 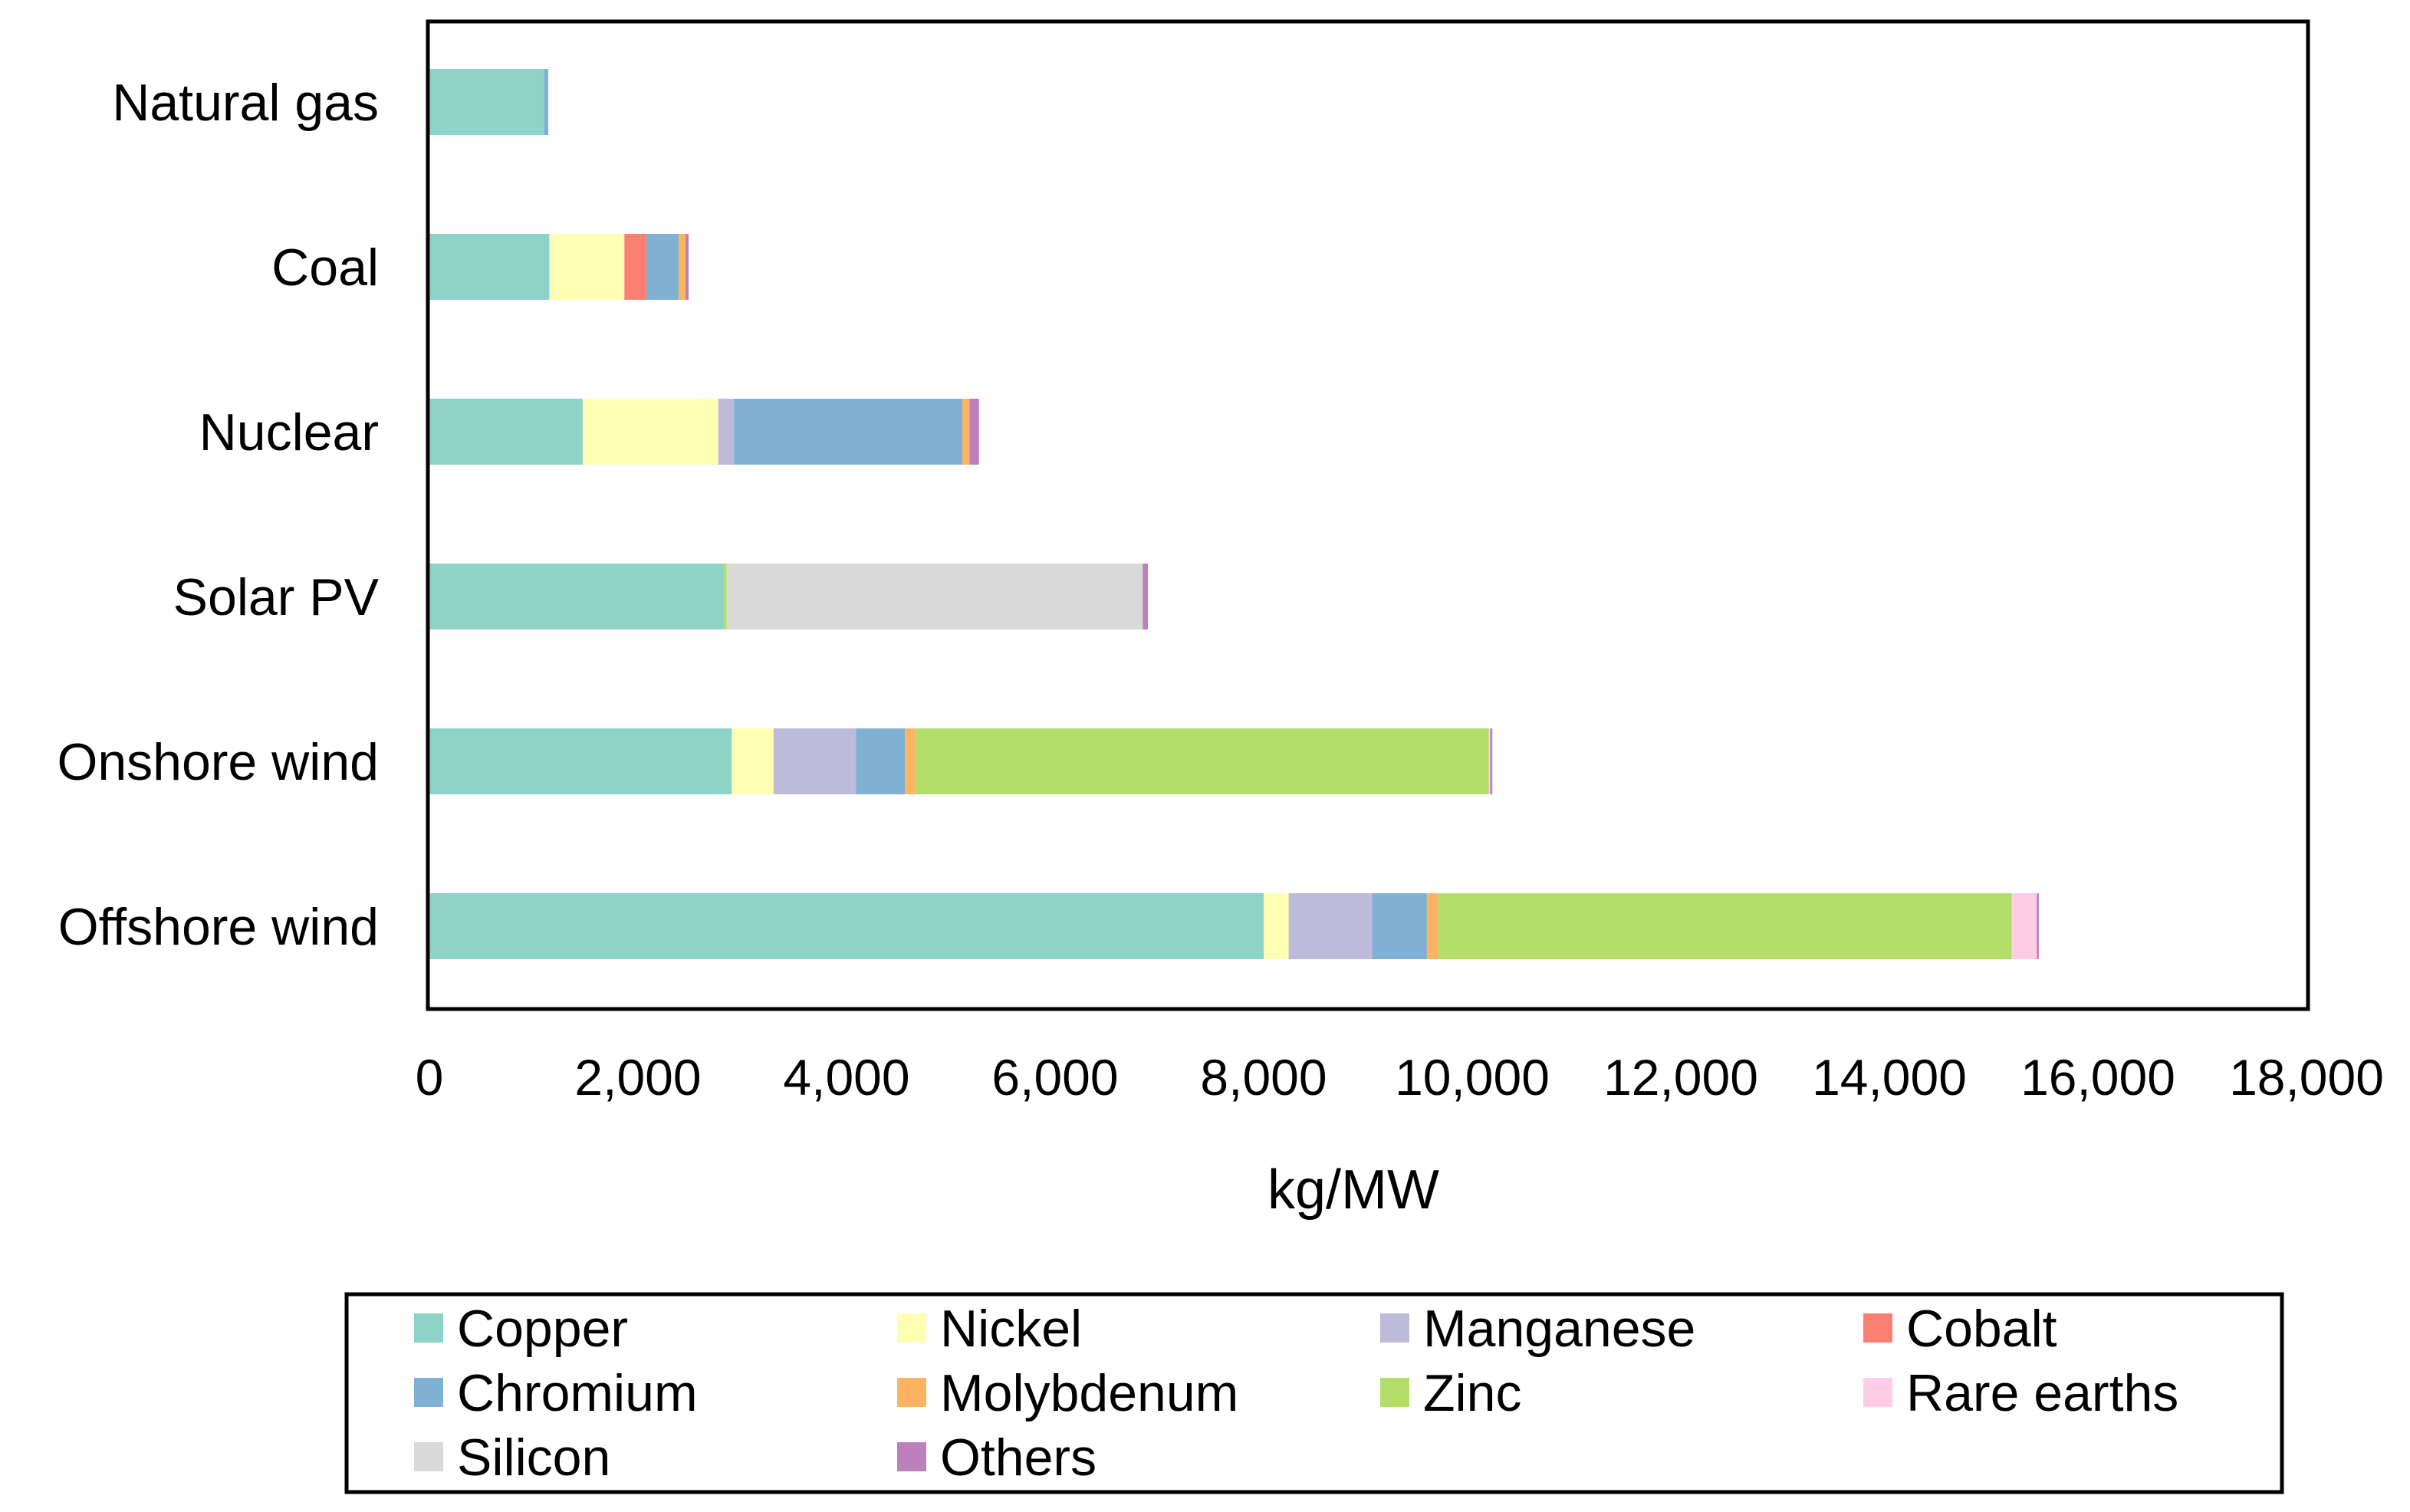 I want to click on bar-onshore-wind-zinc, so click(x=1202, y=761).